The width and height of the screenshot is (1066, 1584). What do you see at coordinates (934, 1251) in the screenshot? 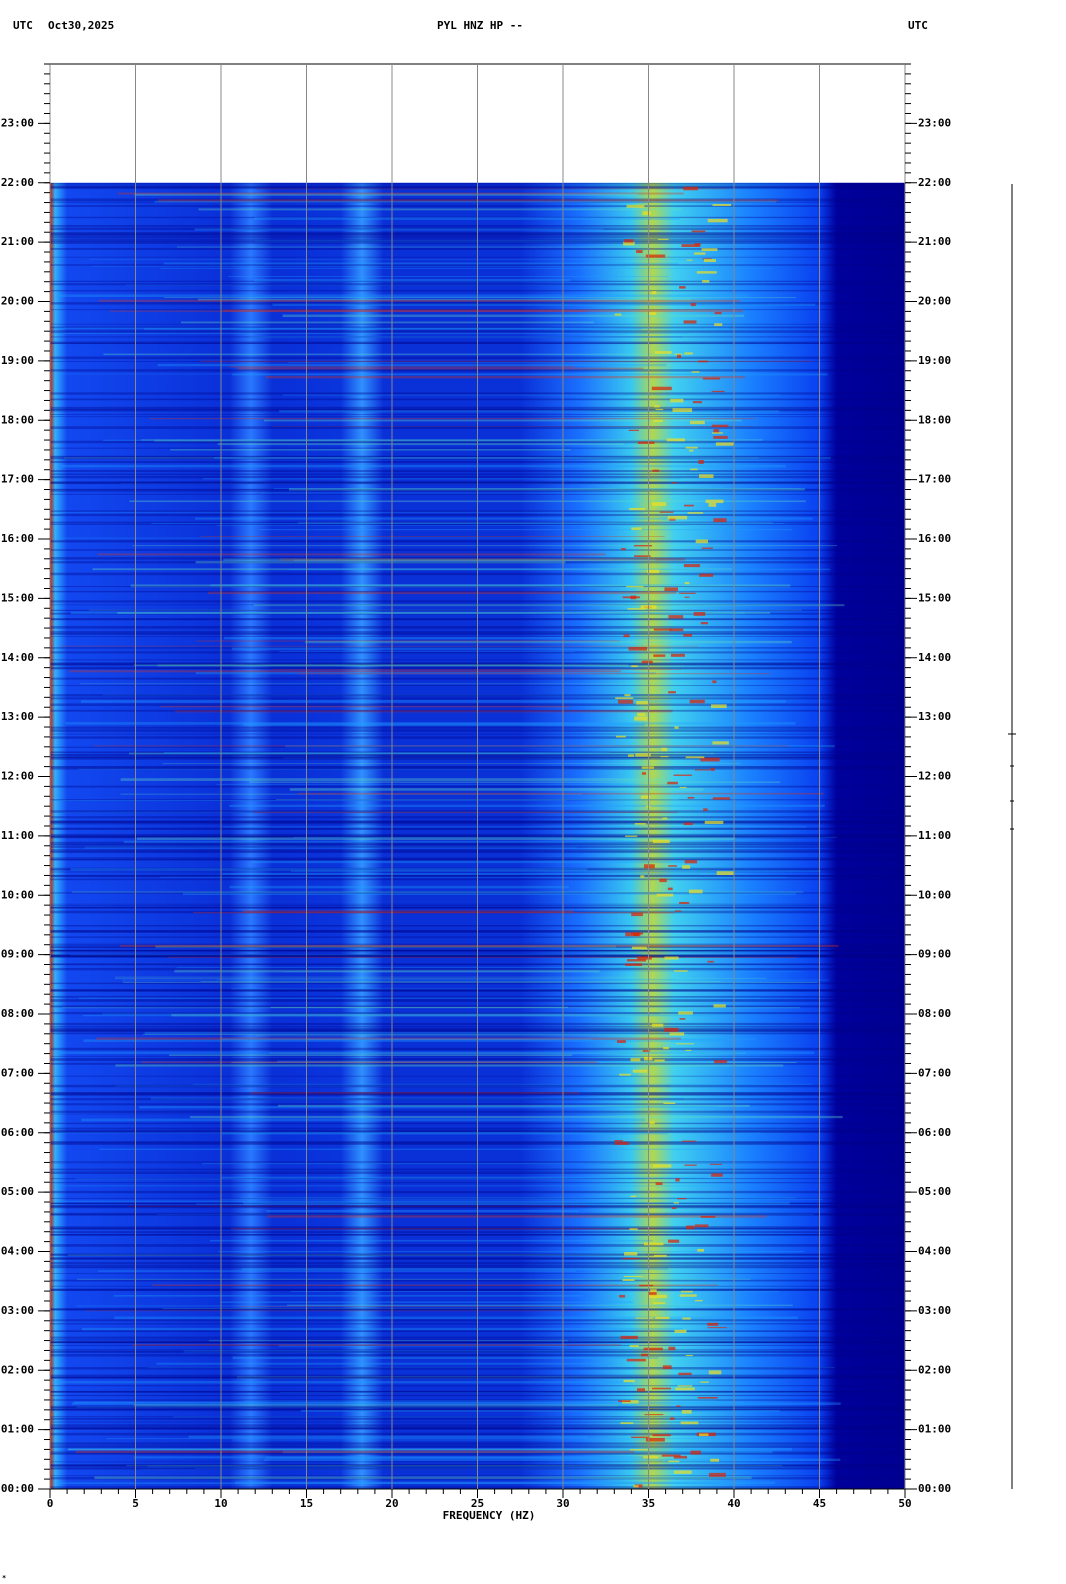
I see `y-tick-label: 04:00` at bounding box center [934, 1251].